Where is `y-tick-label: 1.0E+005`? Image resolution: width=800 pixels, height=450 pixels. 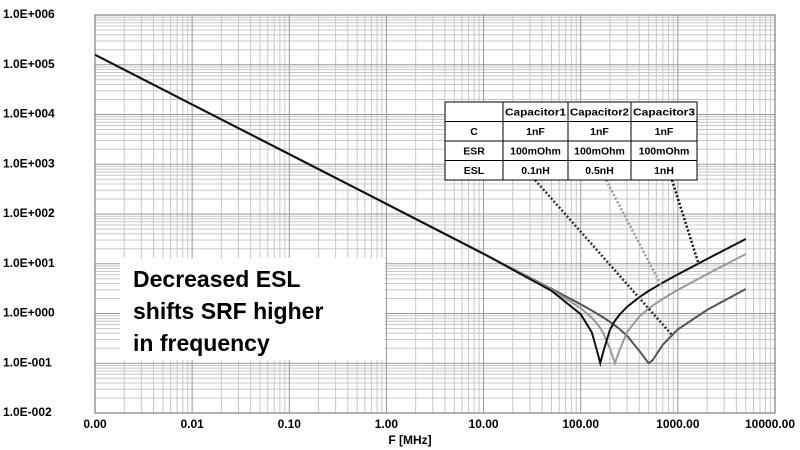 y-tick-label: 1.0E+005 is located at coordinates (29, 64).